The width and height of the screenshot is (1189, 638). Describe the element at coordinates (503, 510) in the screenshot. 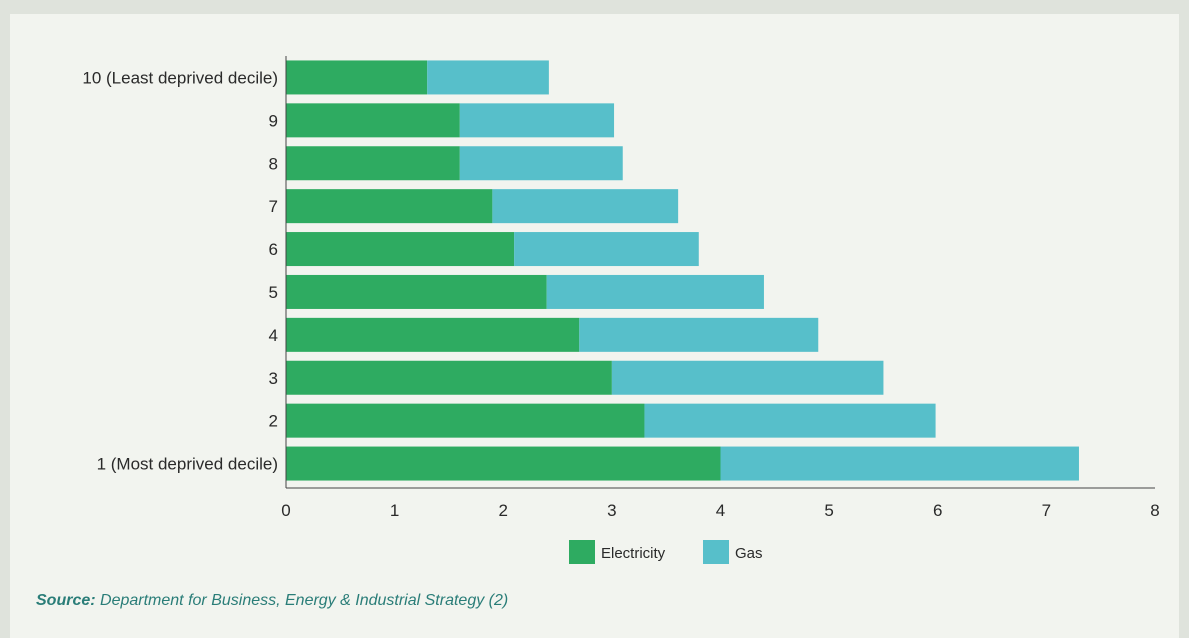

I see `x-tick-label: 2` at that location.